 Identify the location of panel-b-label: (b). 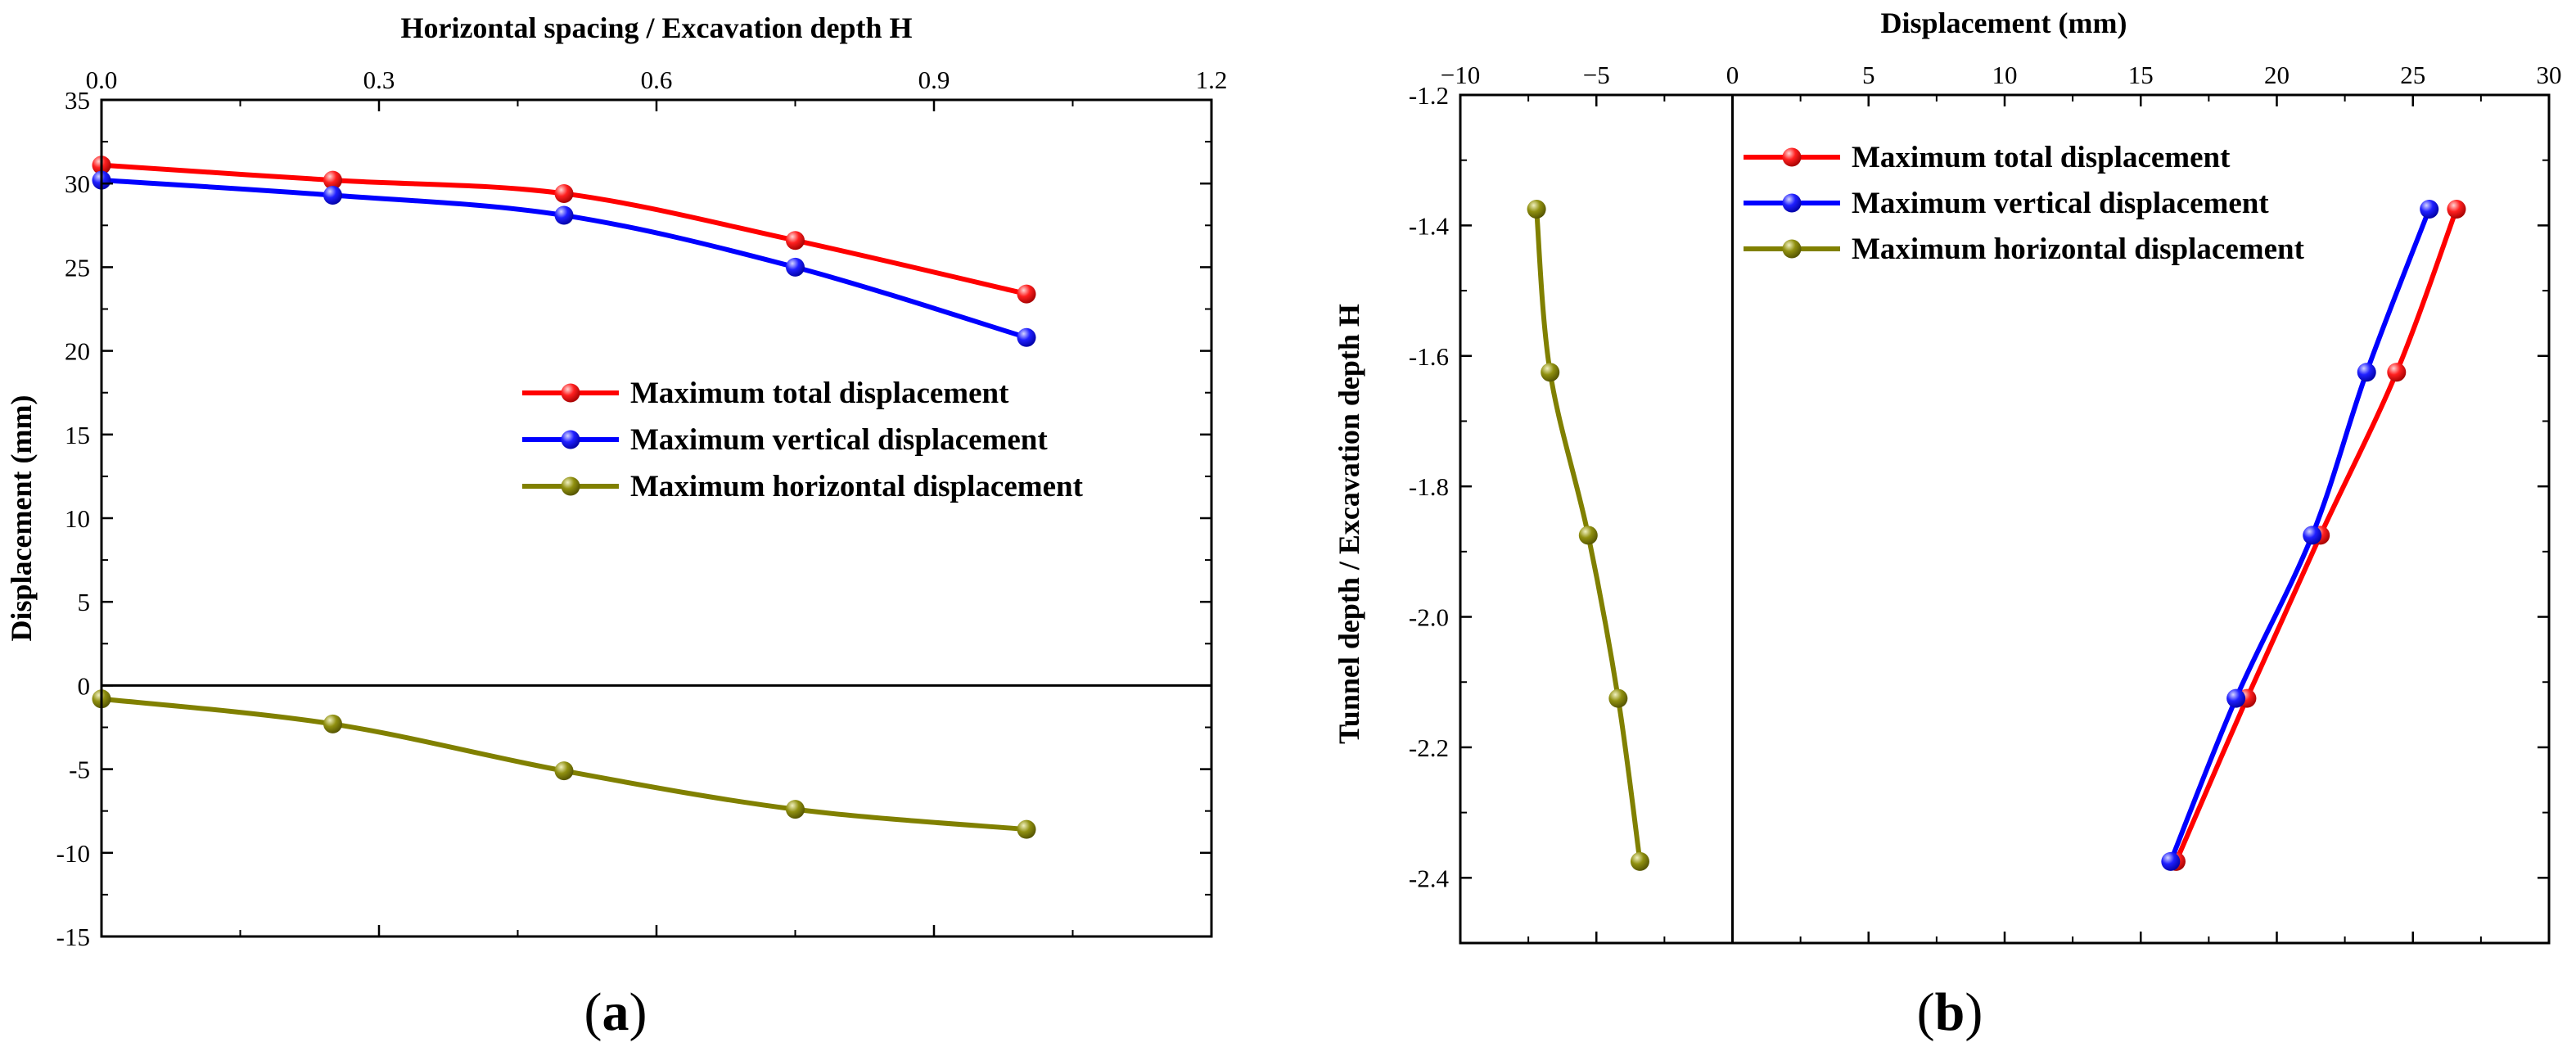
(1950, 1012).